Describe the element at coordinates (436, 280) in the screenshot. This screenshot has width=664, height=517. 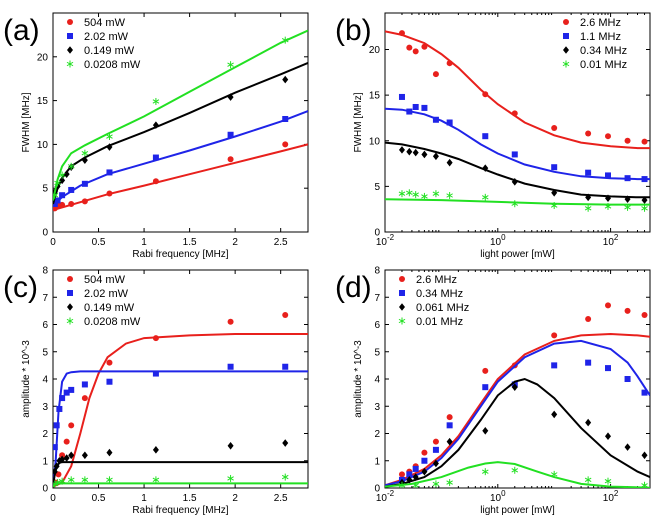
I see `legend-label: 2.6 MHz` at that location.